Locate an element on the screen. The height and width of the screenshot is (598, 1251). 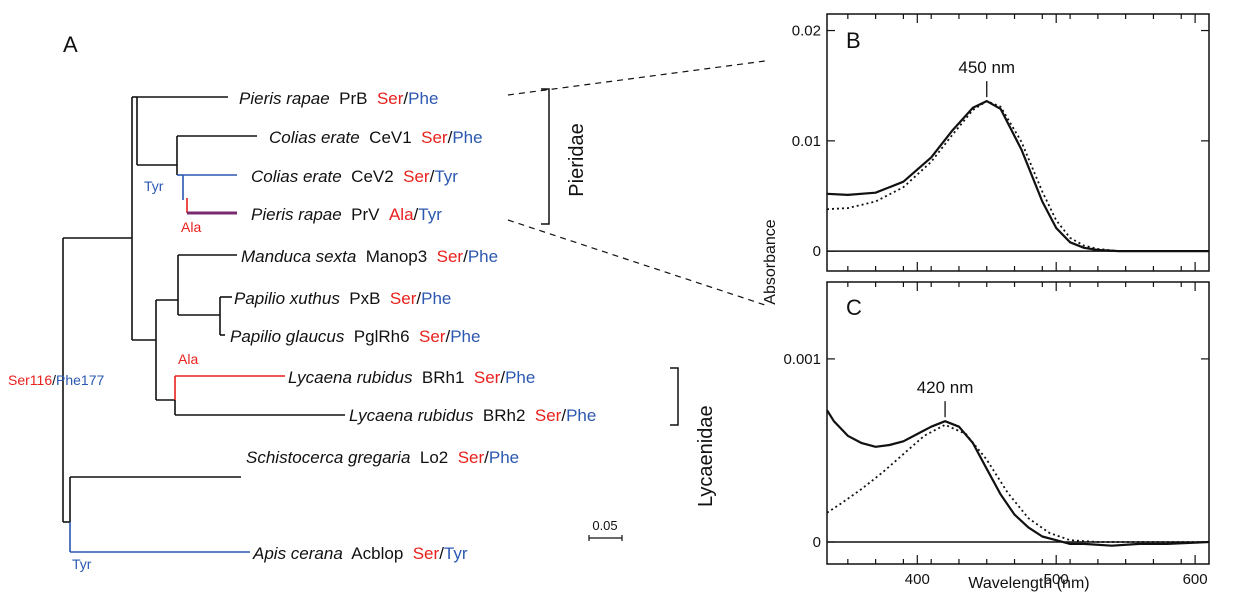
taxon-label: Manduca sexta Manop3 Ser/Phe is located at coordinates (369, 256).